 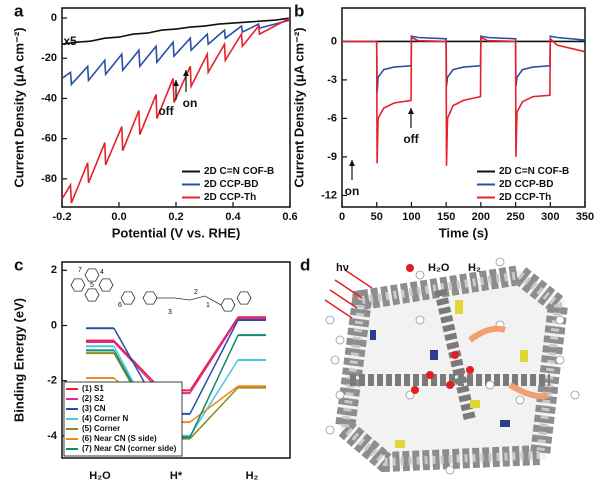 What do you see at coordinates (70, 41) in the screenshot?
I see `annotation: x5` at bounding box center [70, 41].